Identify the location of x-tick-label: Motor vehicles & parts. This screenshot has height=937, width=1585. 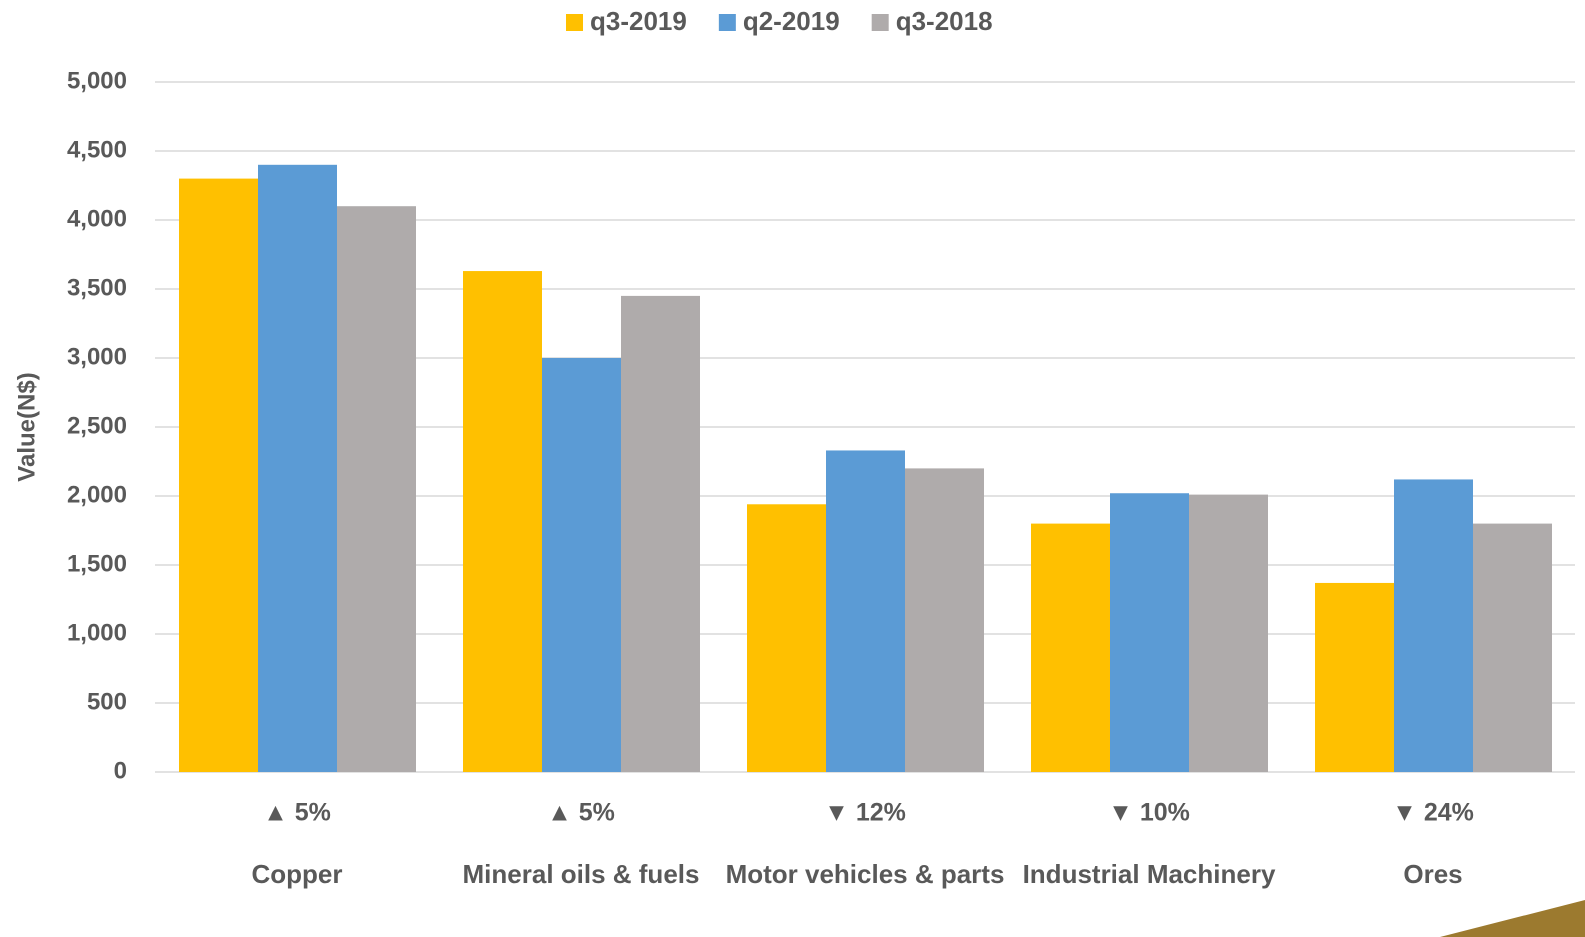
(865, 874).